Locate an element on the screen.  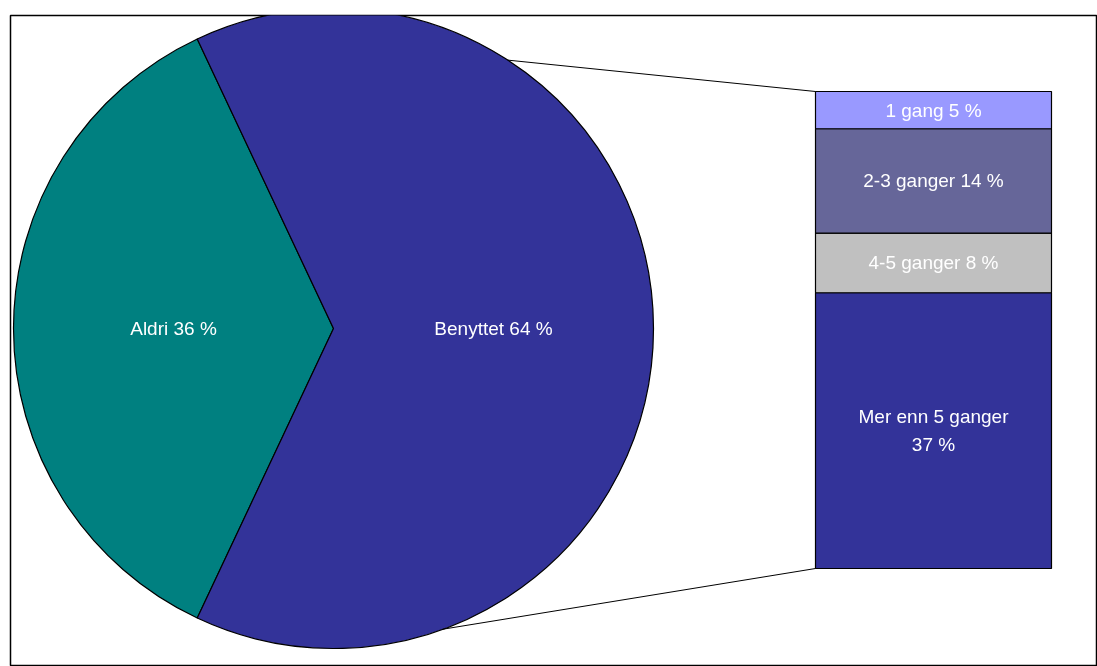
data-label: 37 % is located at coordinates (933, 444).